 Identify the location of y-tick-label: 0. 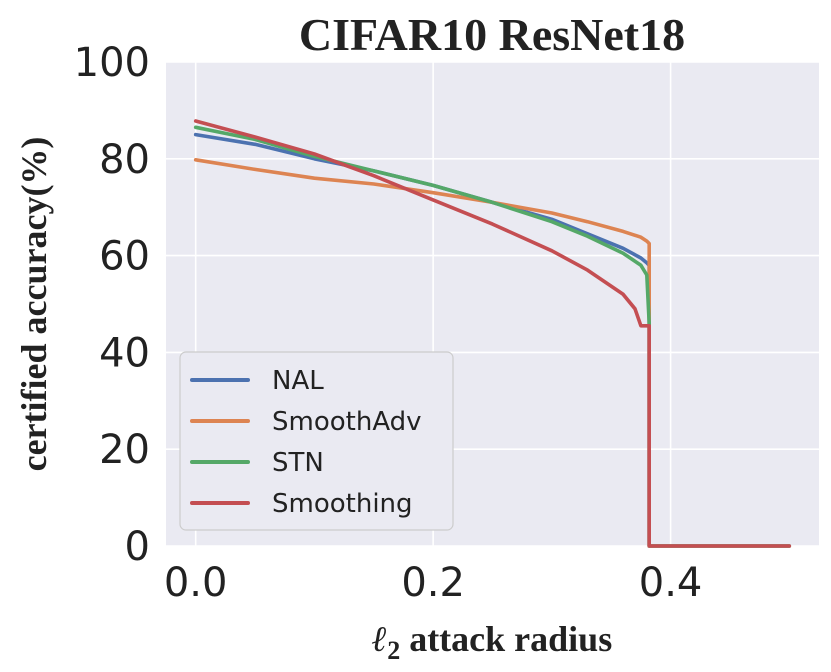
(137, 547).